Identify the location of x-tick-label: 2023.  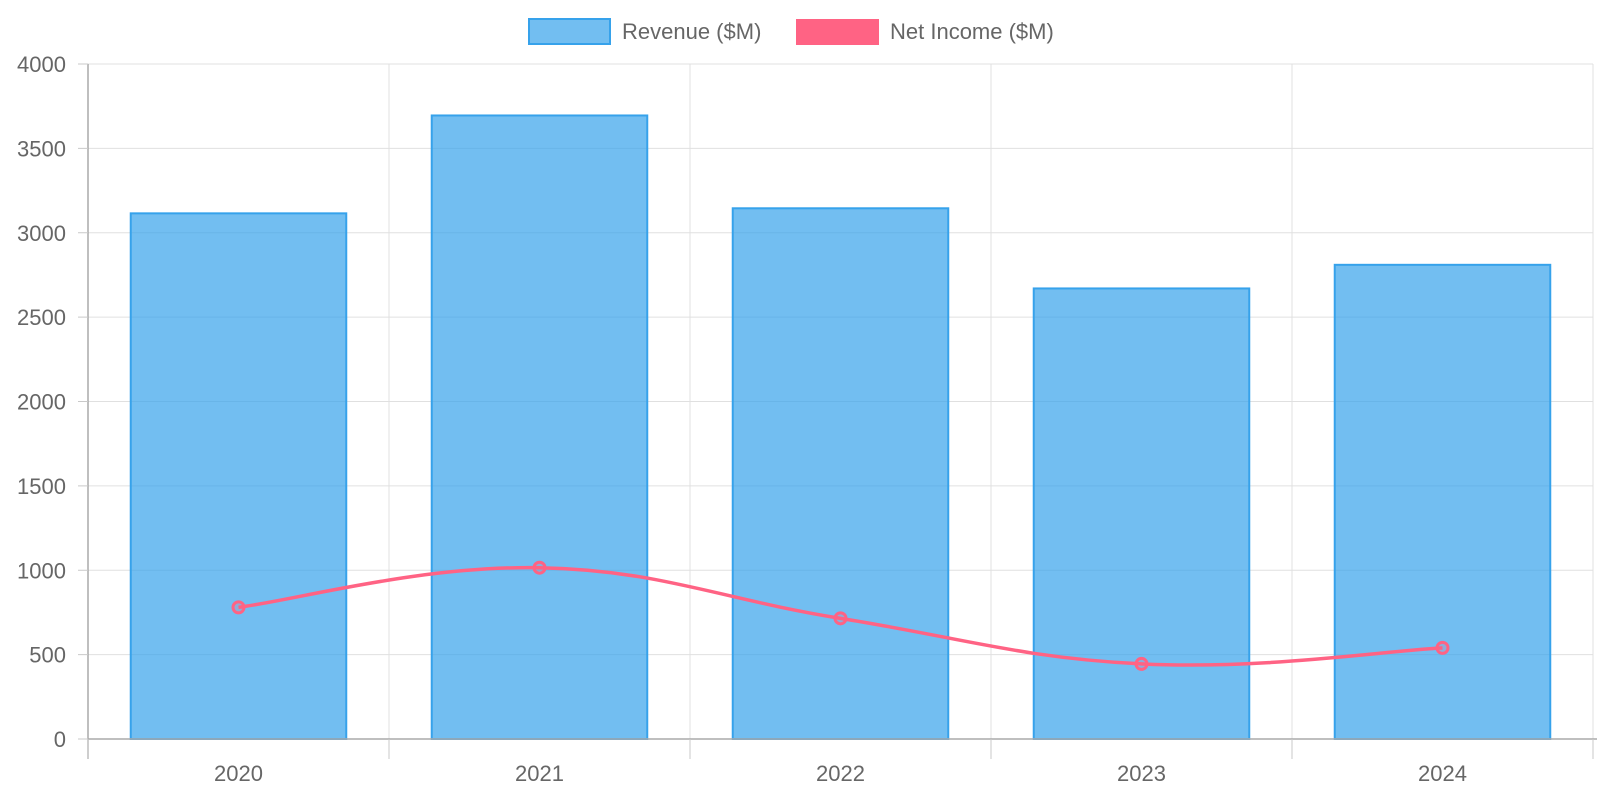
(1141, 773).